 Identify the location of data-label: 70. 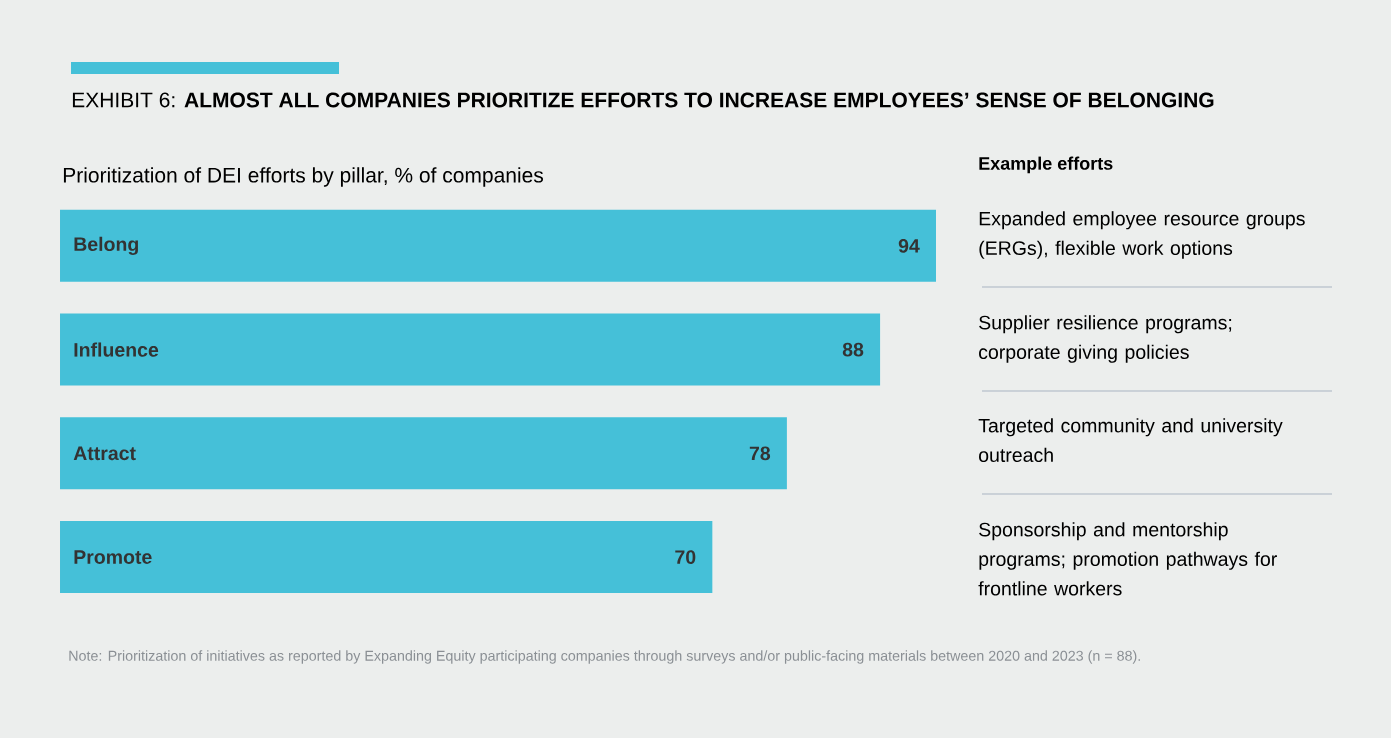
(685, 557).